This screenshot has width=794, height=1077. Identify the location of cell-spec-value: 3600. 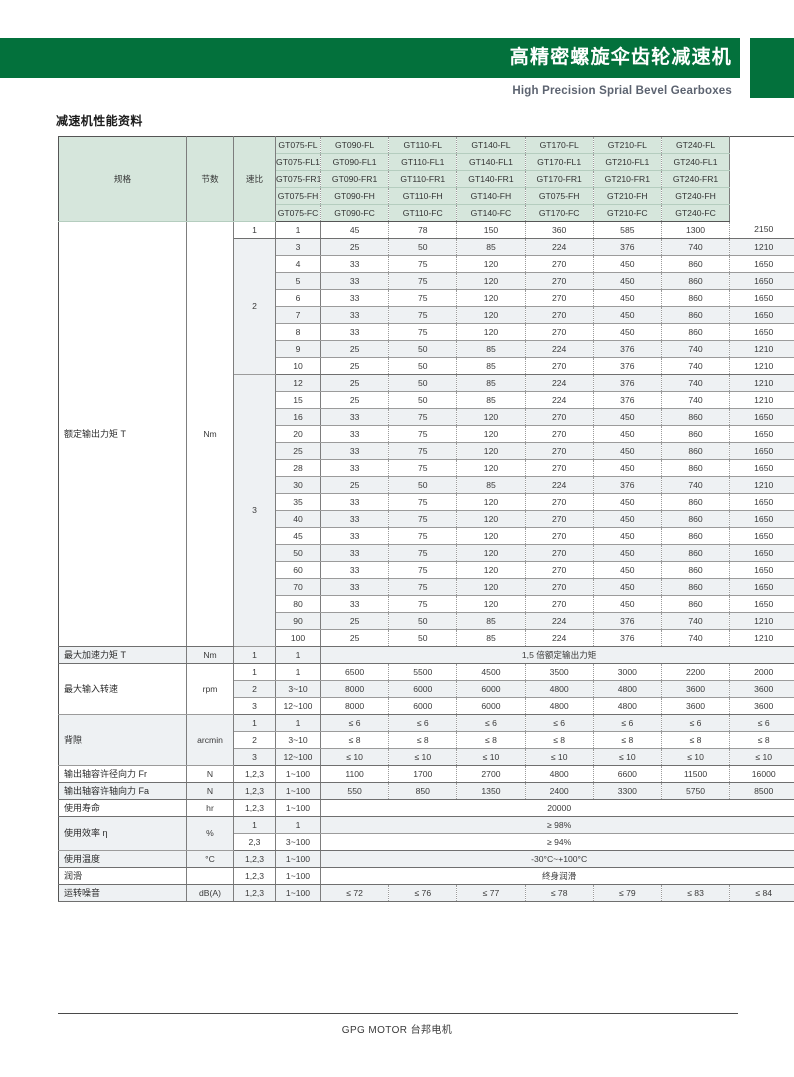
(761, 689).